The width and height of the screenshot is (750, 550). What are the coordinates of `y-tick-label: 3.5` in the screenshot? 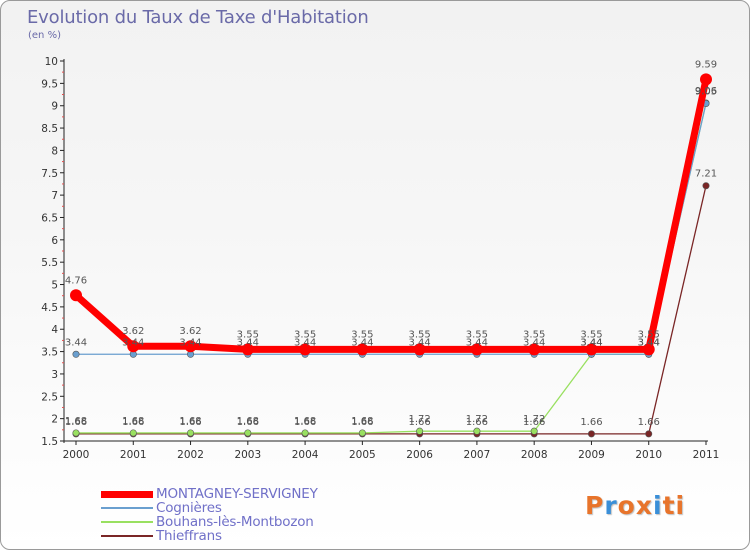 It's located at (49, 353).